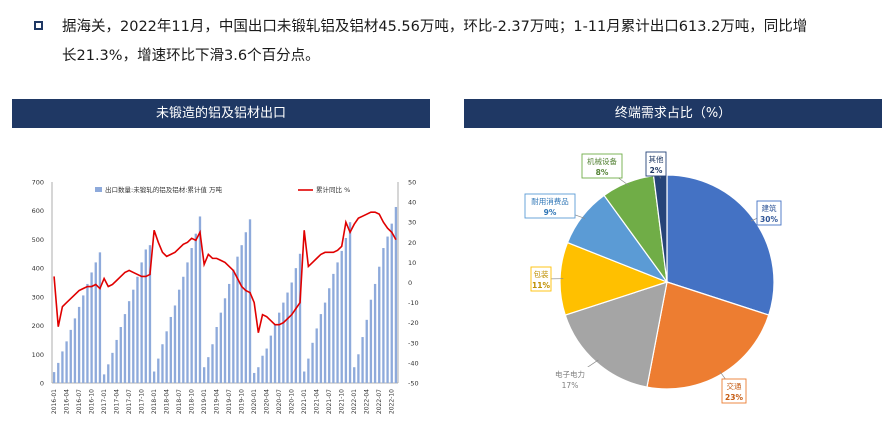 Image resolution: width=894 pixels, height=429 pixels. Describe the element at coordinates (279, 401) in the screenshot. I see `x-tick-label: 2020-07` at that location.